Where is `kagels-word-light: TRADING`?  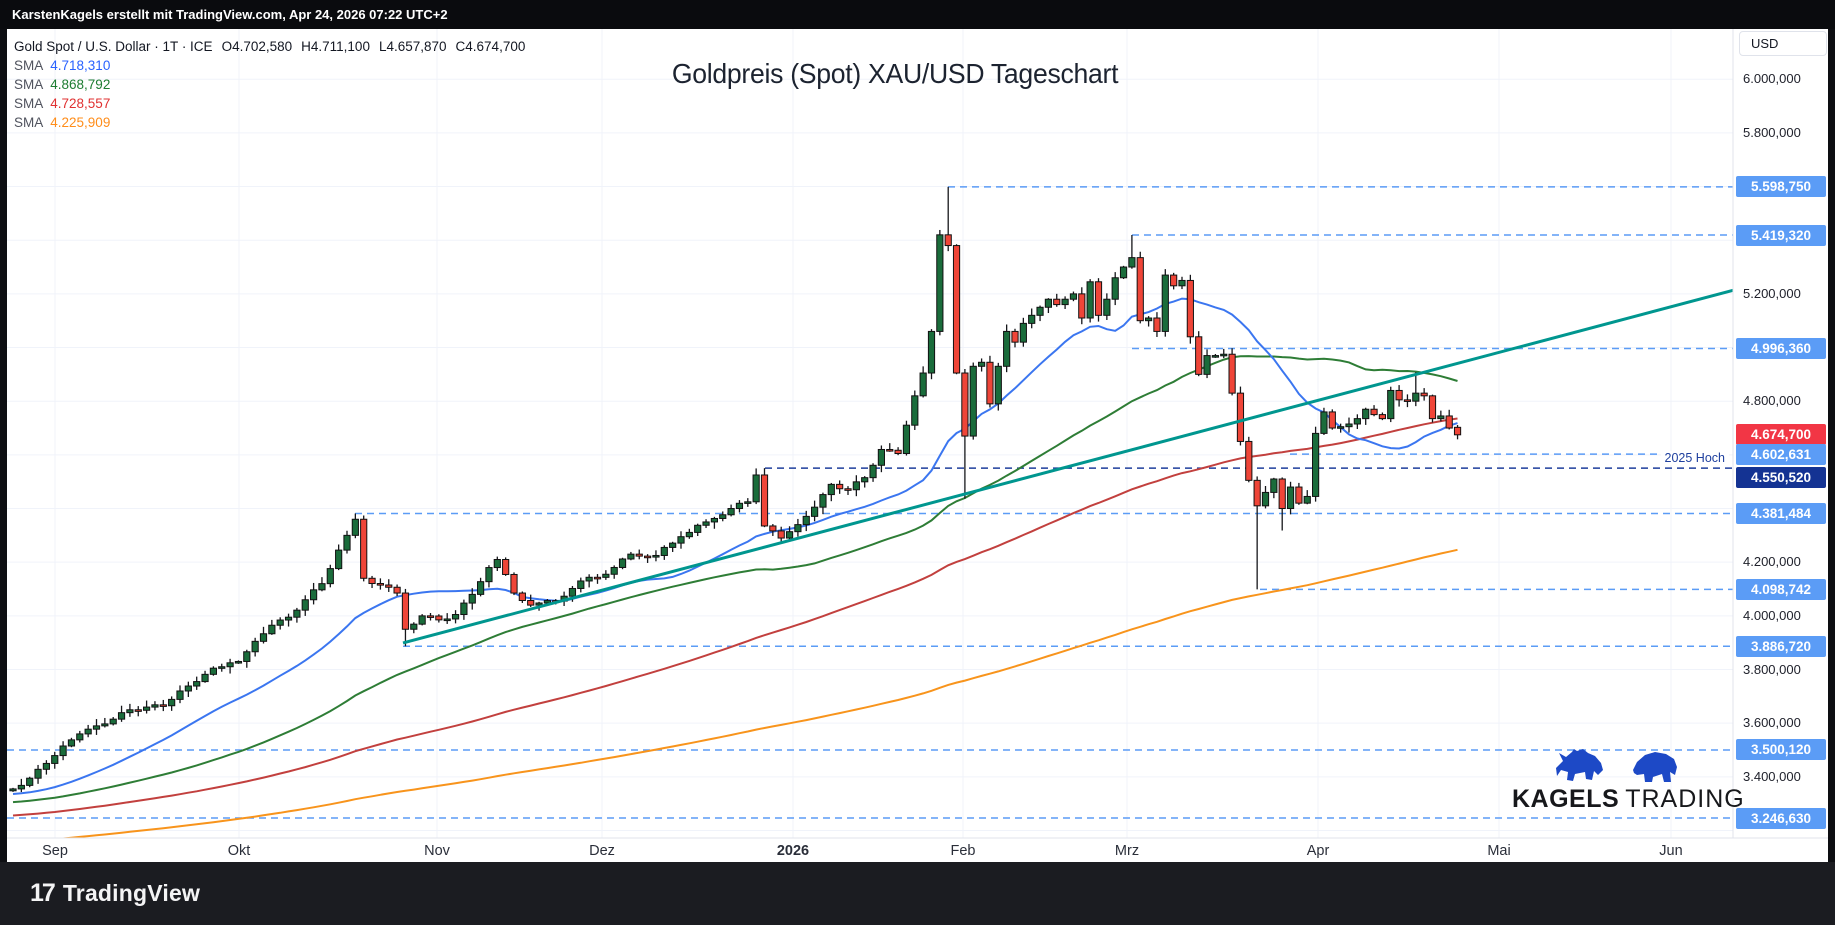 kagels-word-light: TRADING is located at coordinates (1685, 799).